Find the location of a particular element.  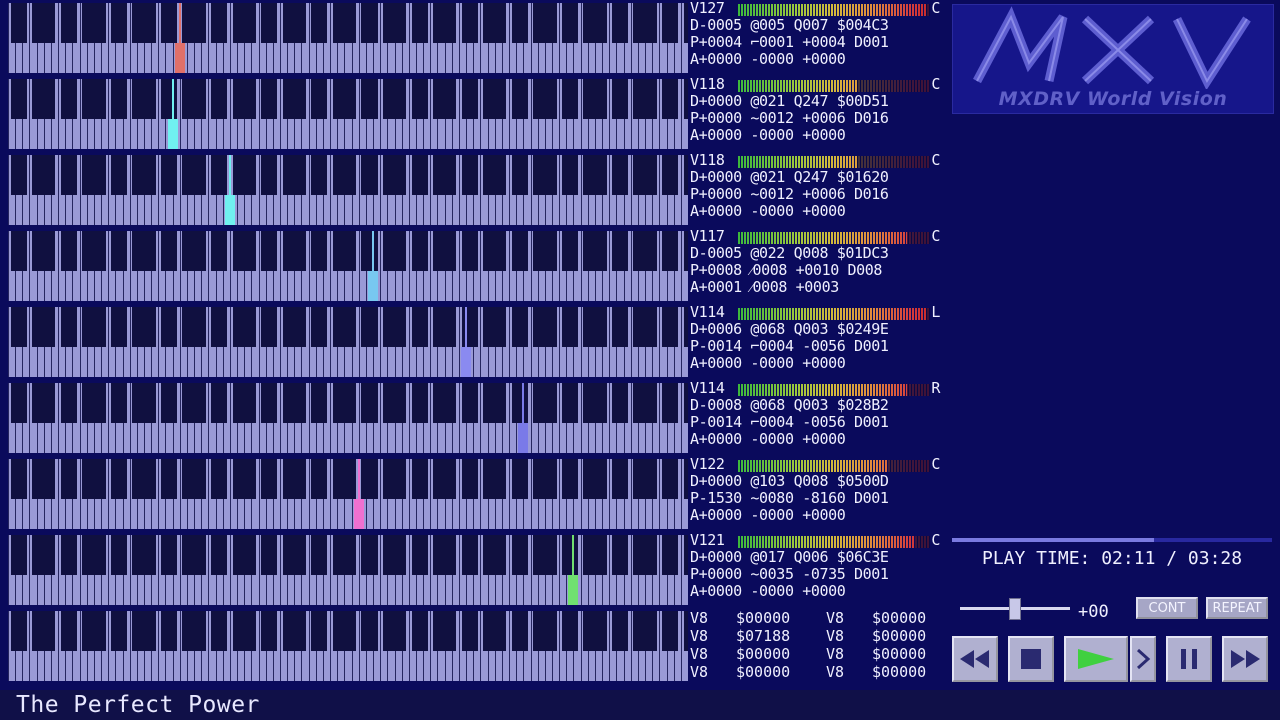

fast-forward-button is located at coordinates (1245, 659).